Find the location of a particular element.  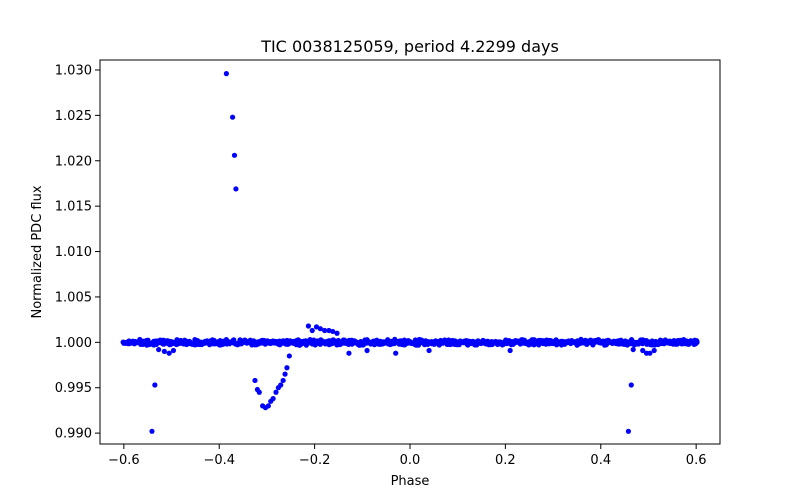

y-tick-label: 1.020 is located at coordinates (73, 161).